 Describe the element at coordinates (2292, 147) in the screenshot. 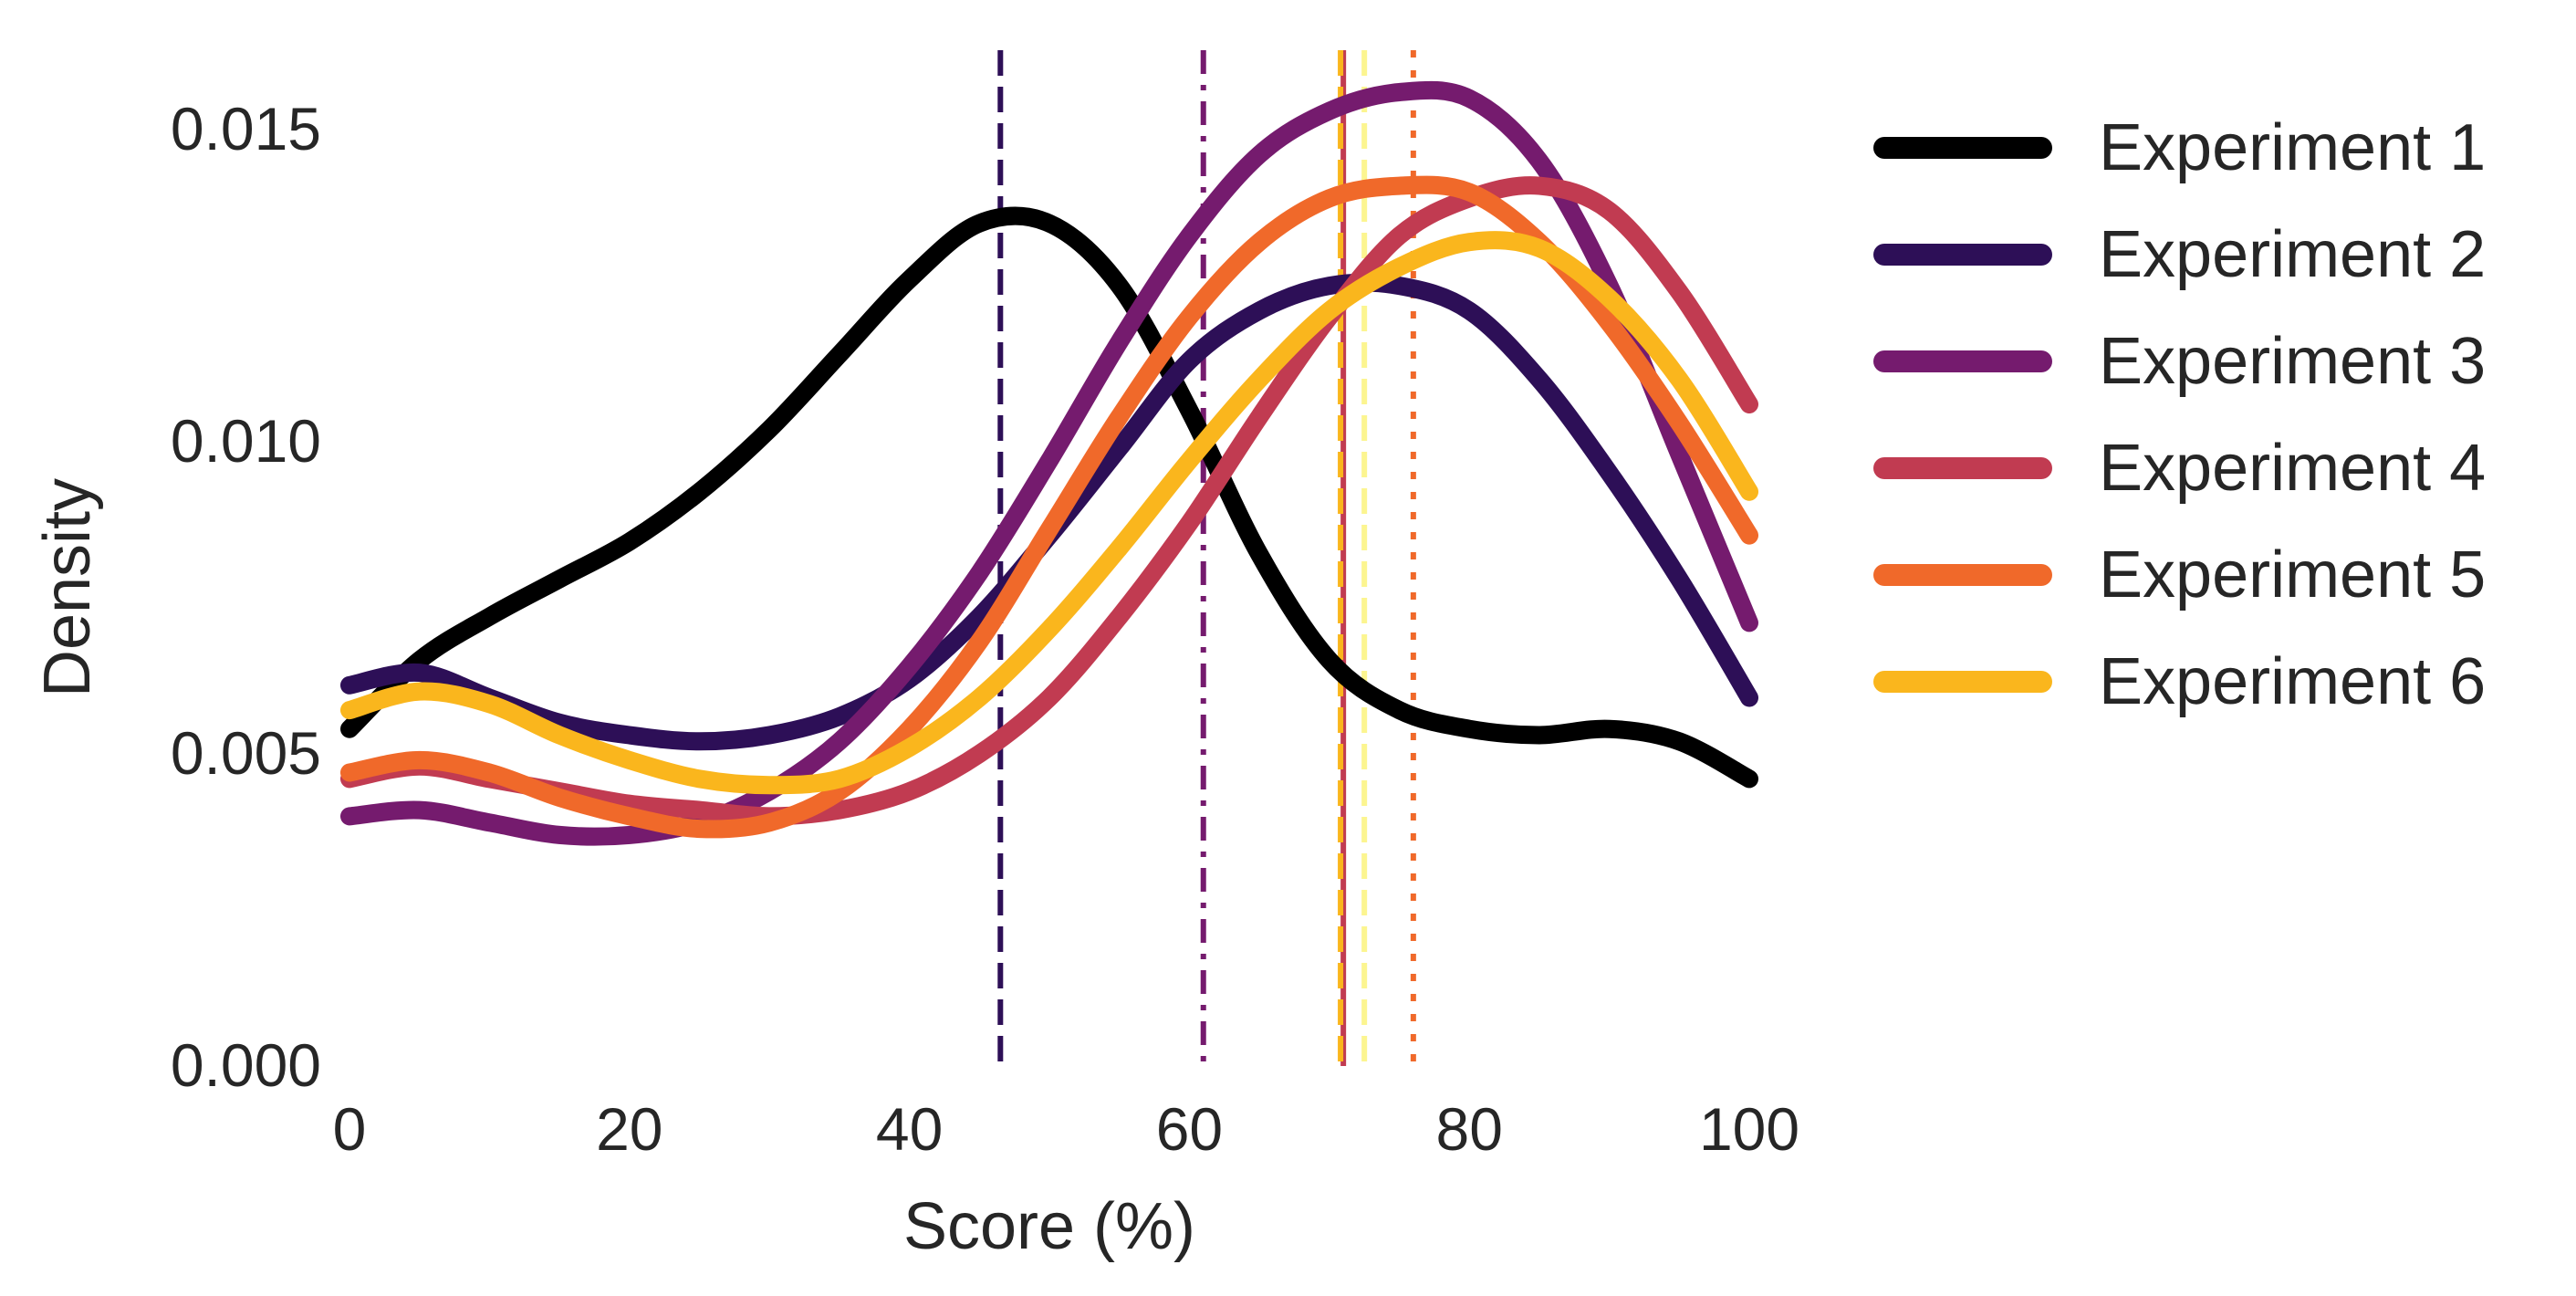

I see `legend-label-experiment-1: Experiment 1` at that location.